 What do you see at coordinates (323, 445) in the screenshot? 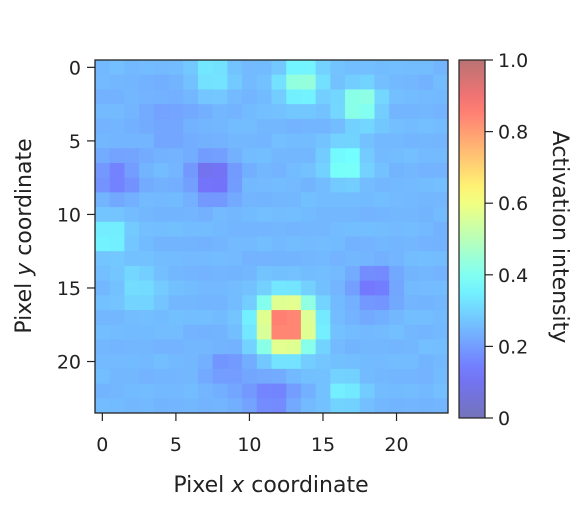
I see `x-tick-label: 15` at bounding box center [323, 445].